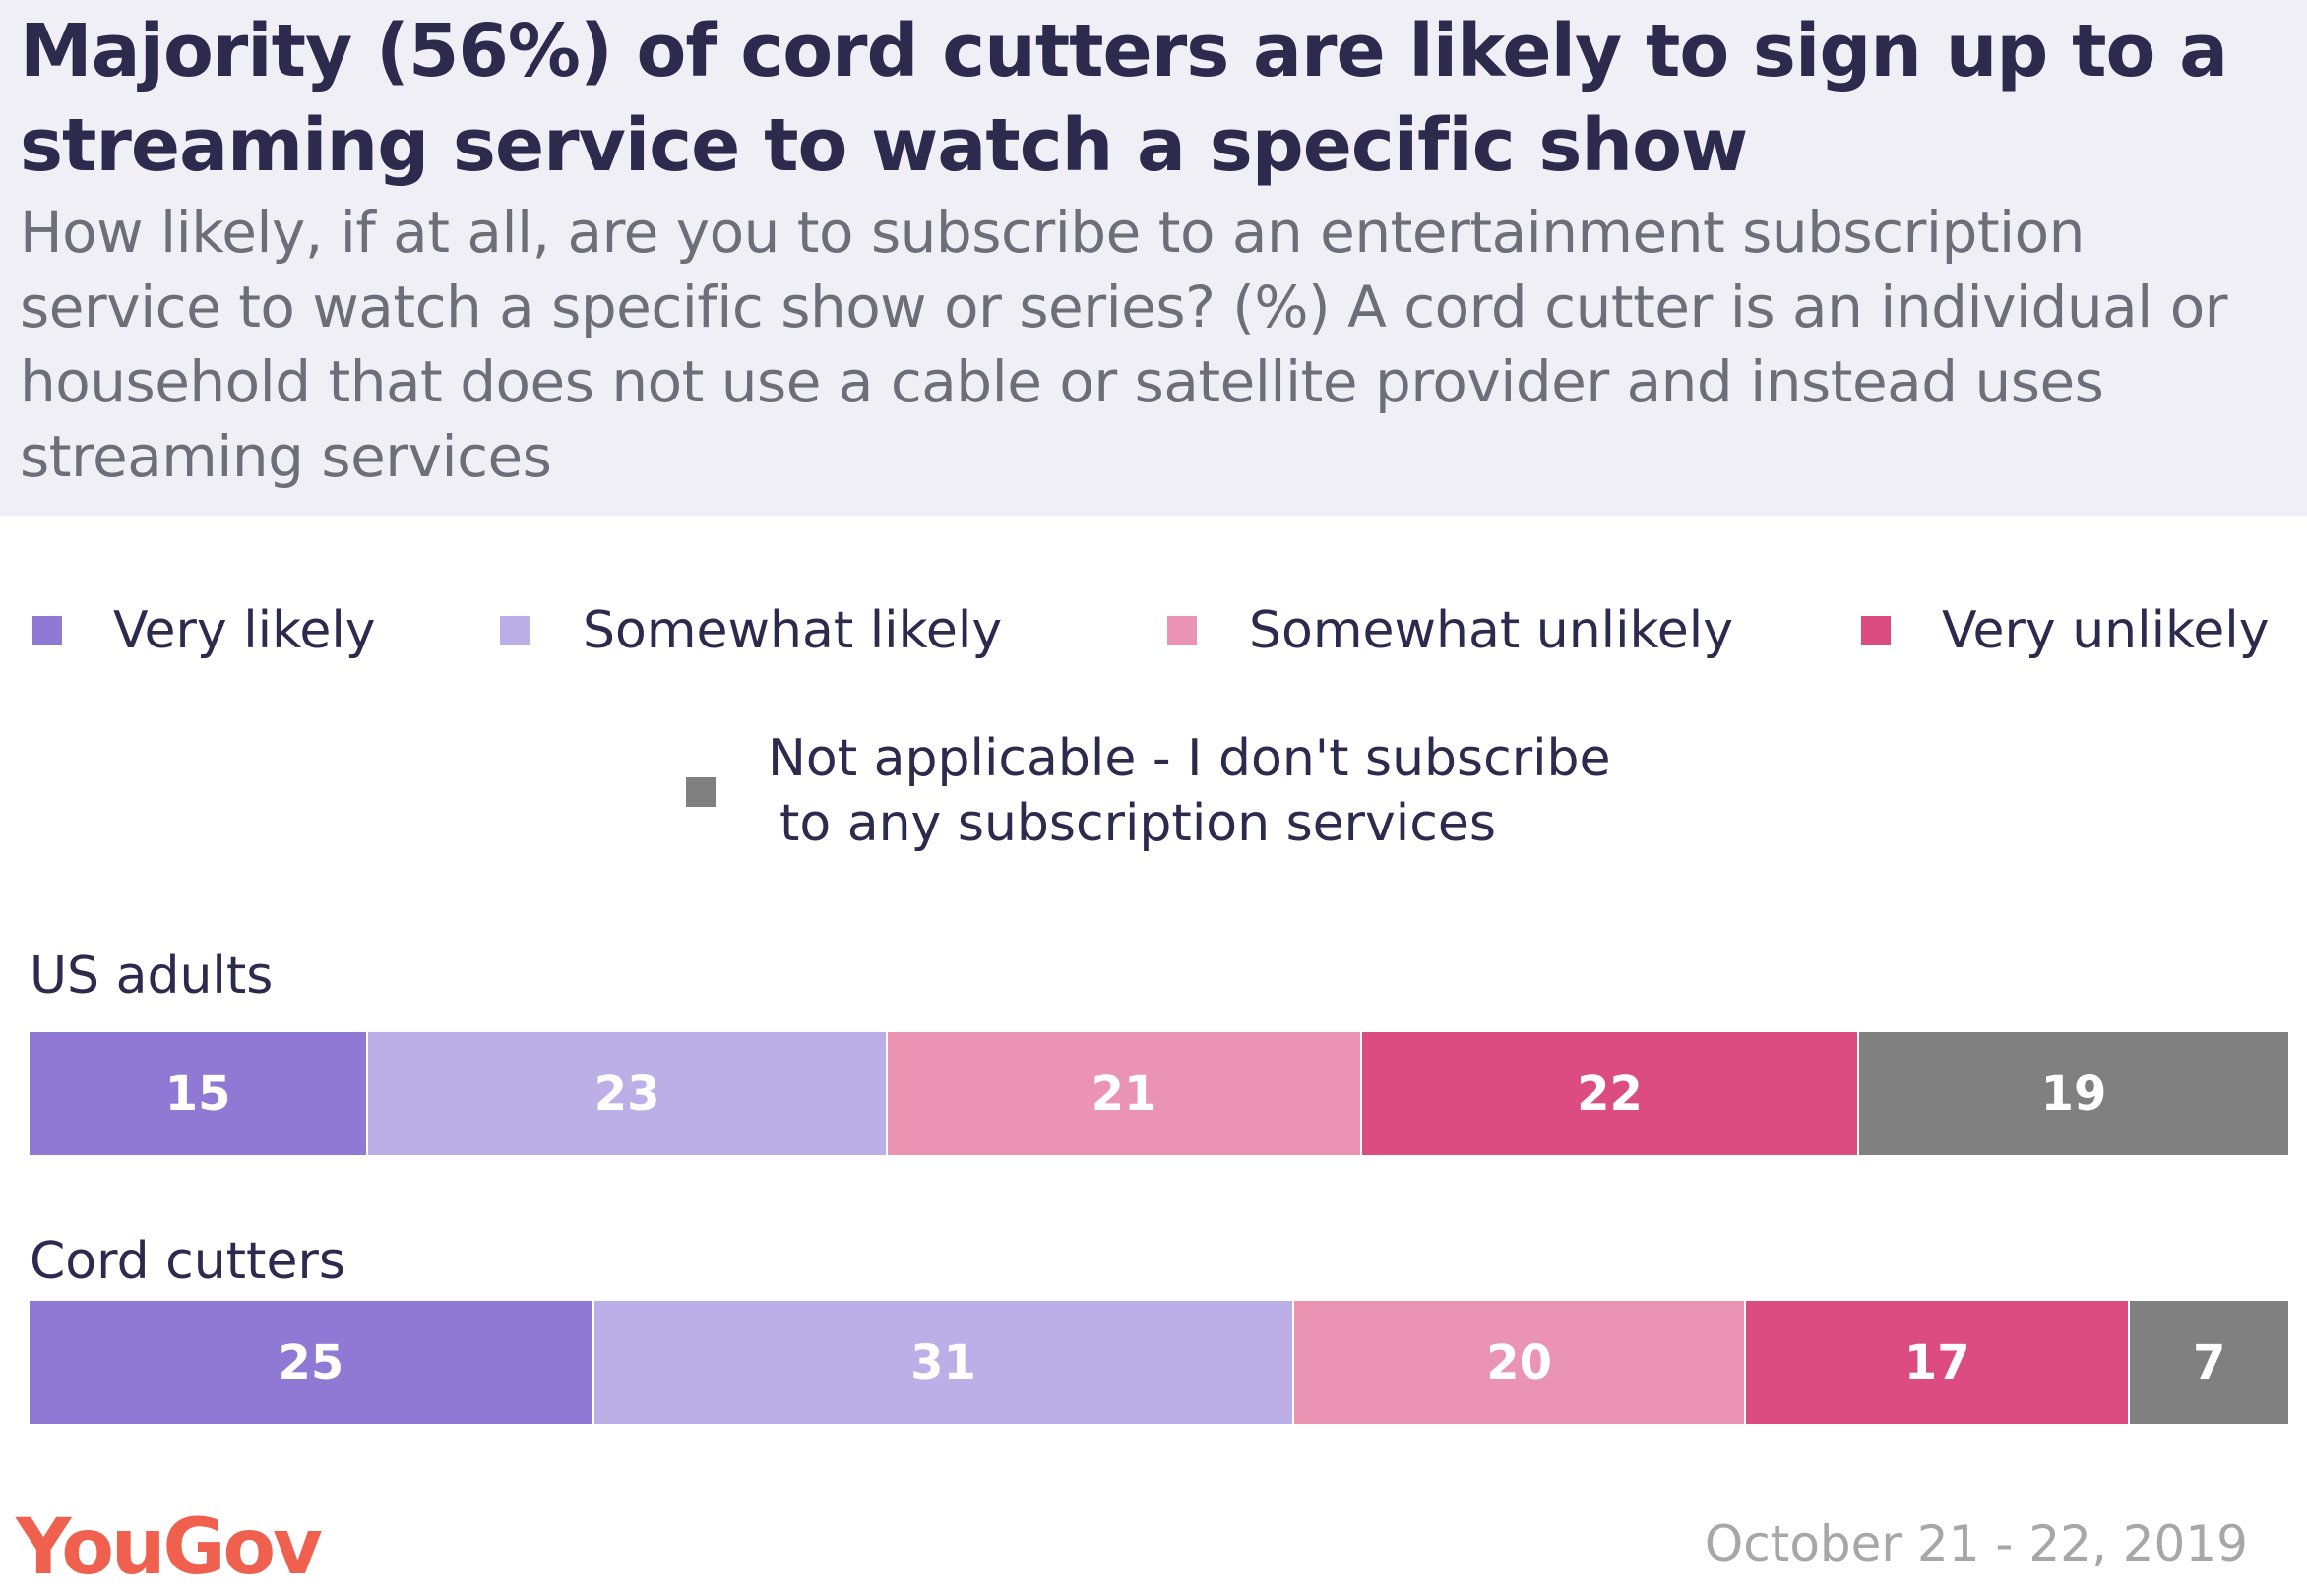 This screenshot has width=2307, height=1596. Describe the element at coordinates (187, 1261) in the screenshot. I see `row-label-cord-cutters: Cord cutters` at that location.